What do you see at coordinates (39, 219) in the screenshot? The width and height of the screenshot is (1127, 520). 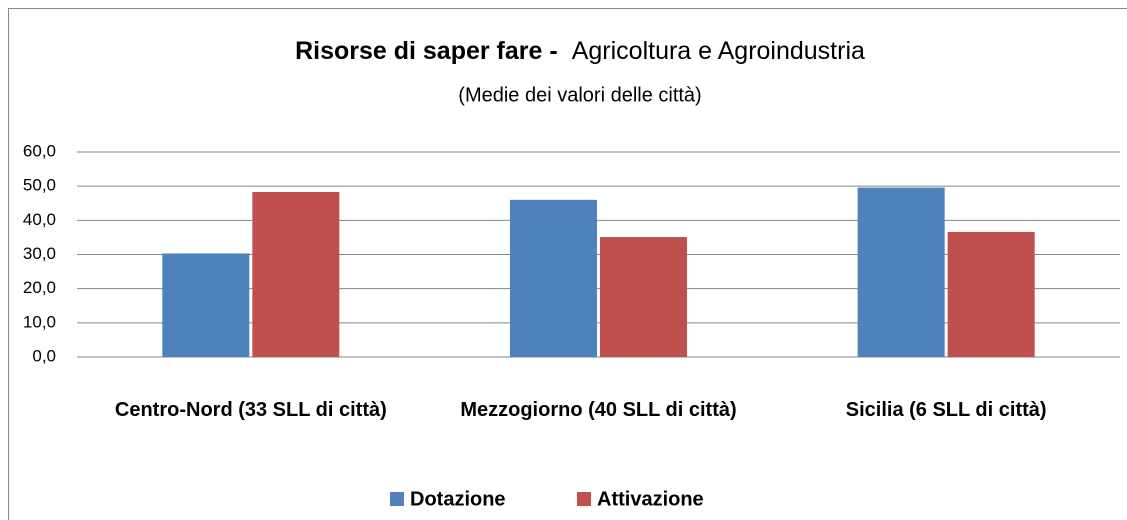 I see `y-tick-label: 40,0` at bounding box center [39, 219].